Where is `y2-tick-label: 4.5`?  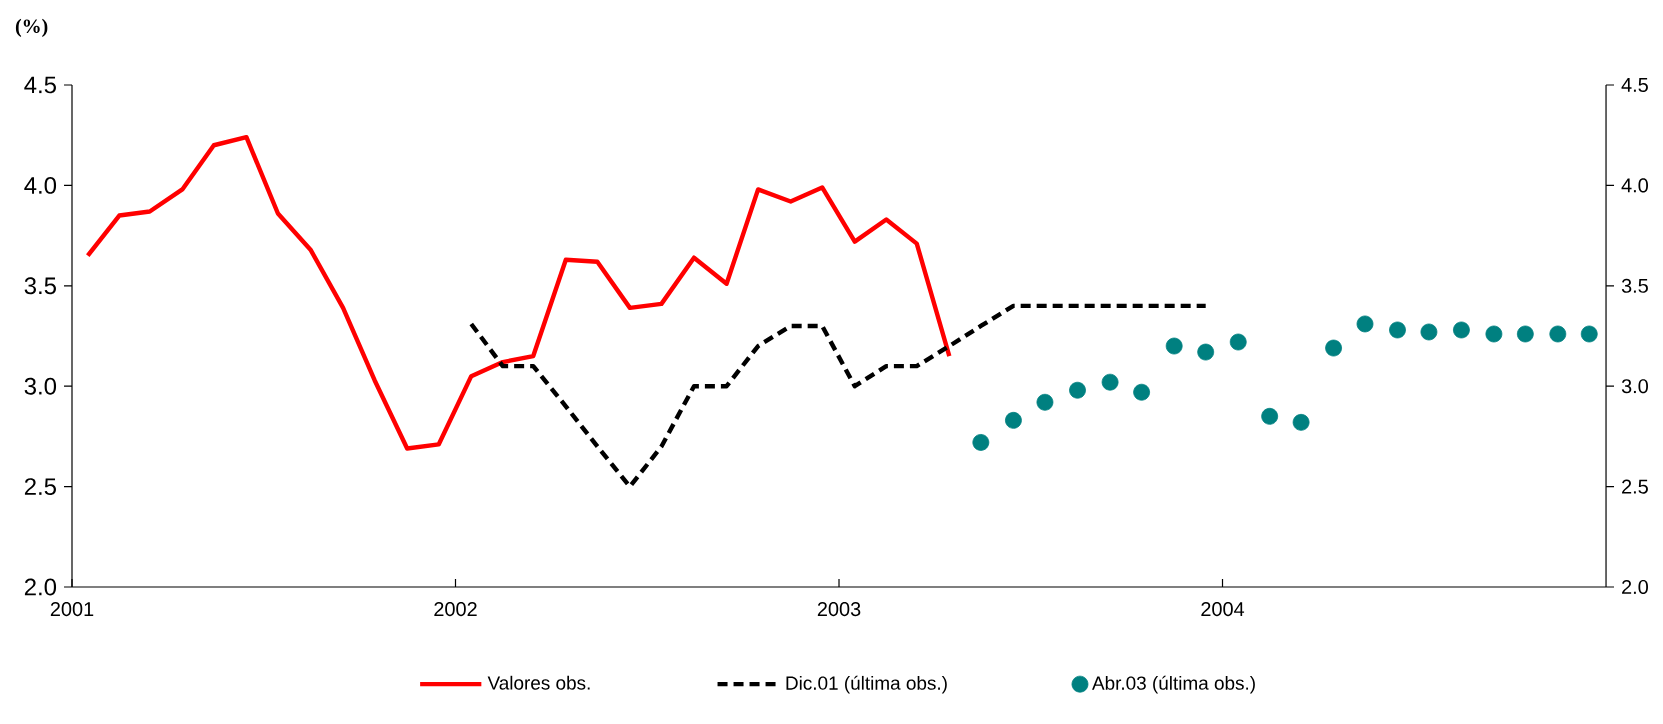
y2-tick-label: 4.5 is located at coordinates (1634, 85).